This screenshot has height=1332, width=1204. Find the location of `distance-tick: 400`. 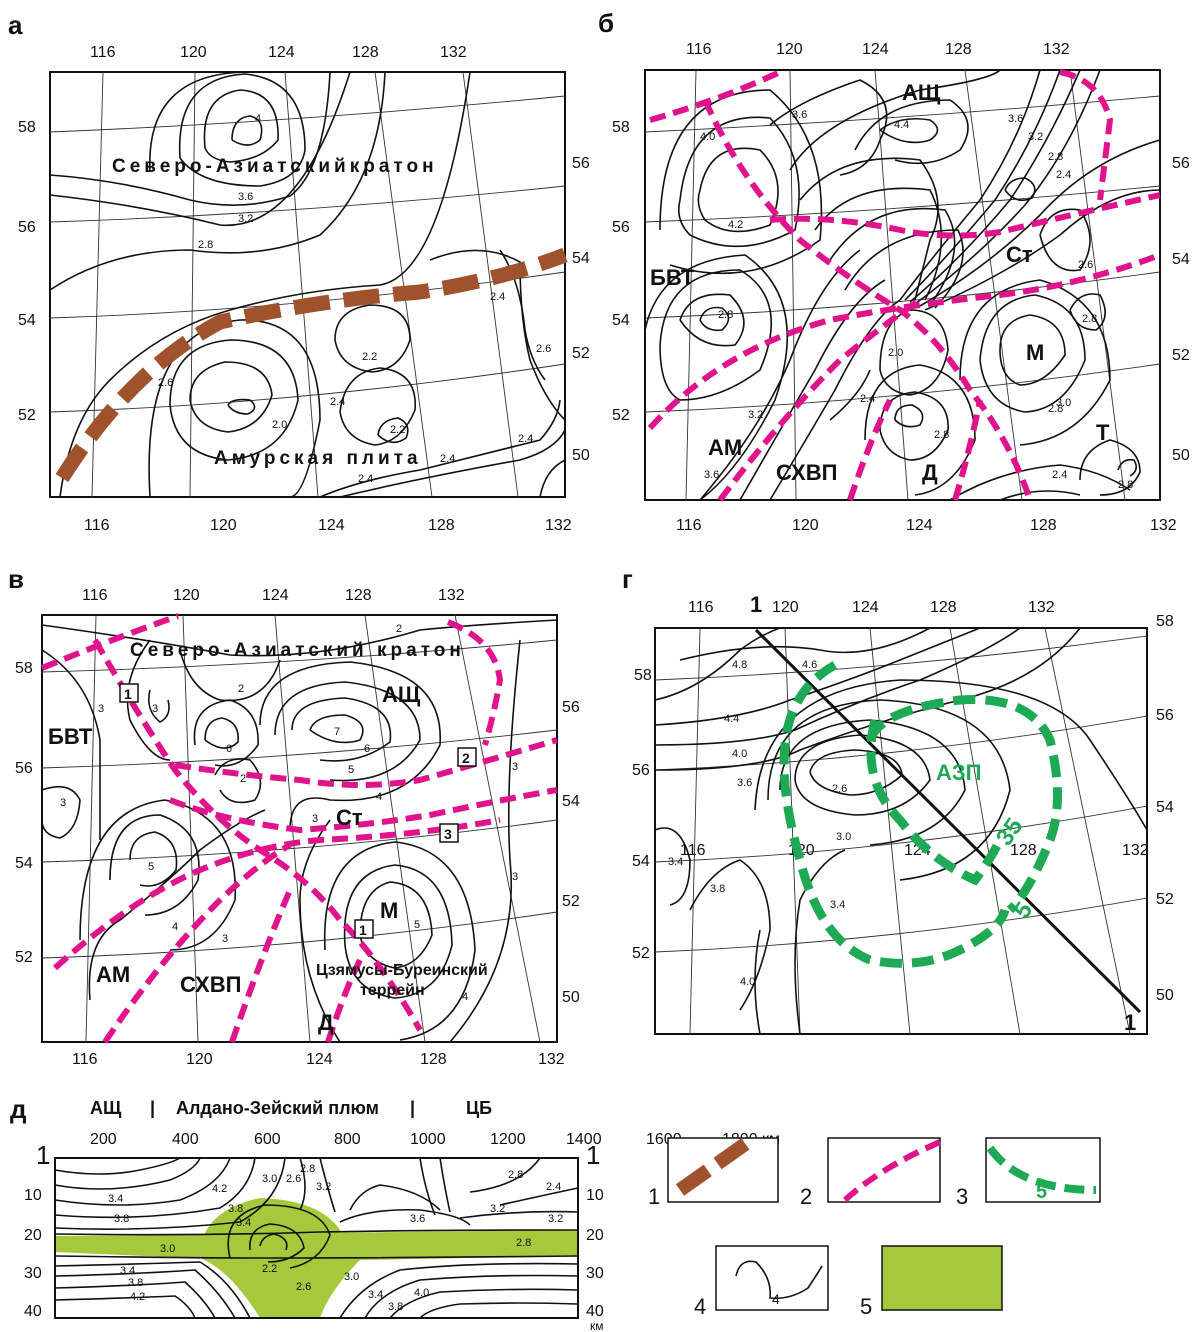

distance-tick: 400 is located at coordinates (185, 1139).